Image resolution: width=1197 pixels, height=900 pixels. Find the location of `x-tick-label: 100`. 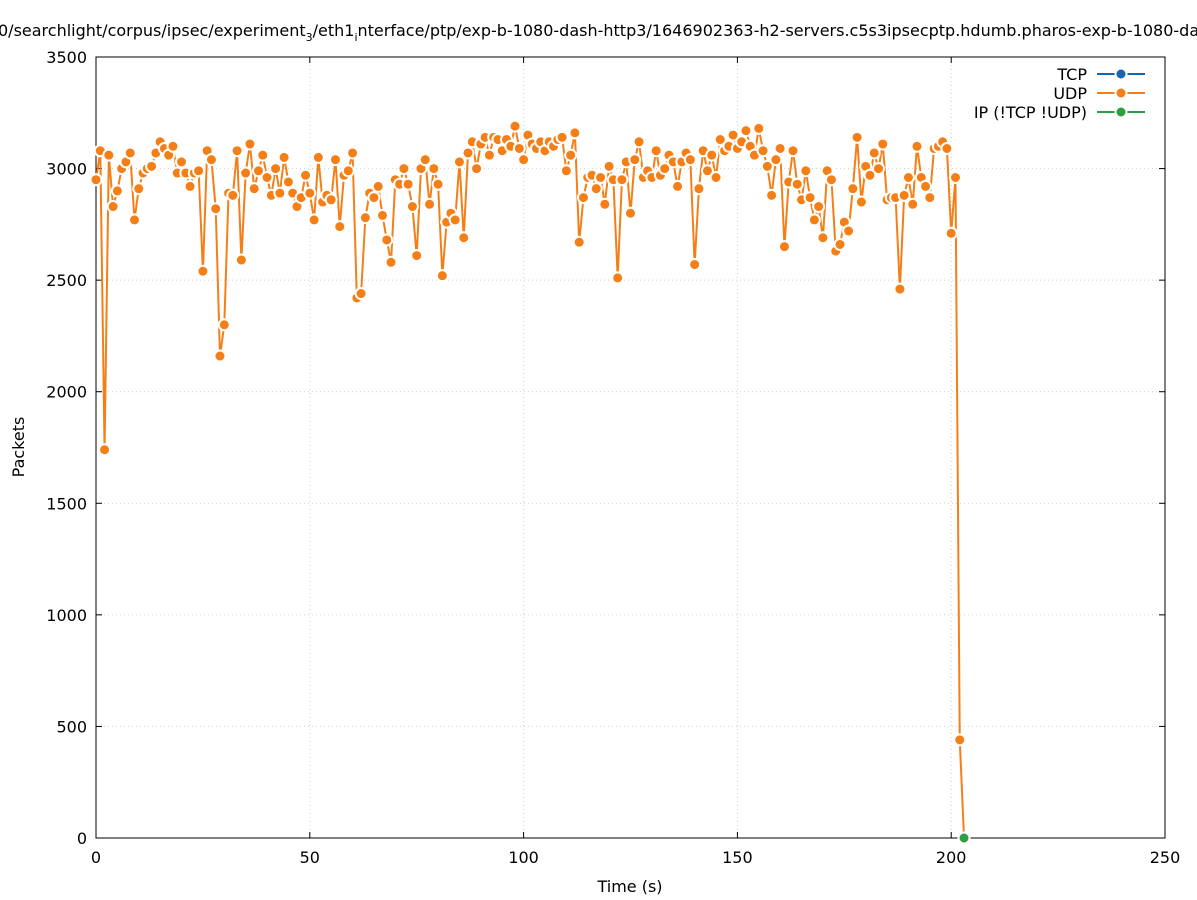

x-tick-label: 100 is located at coordinates (523, 857).